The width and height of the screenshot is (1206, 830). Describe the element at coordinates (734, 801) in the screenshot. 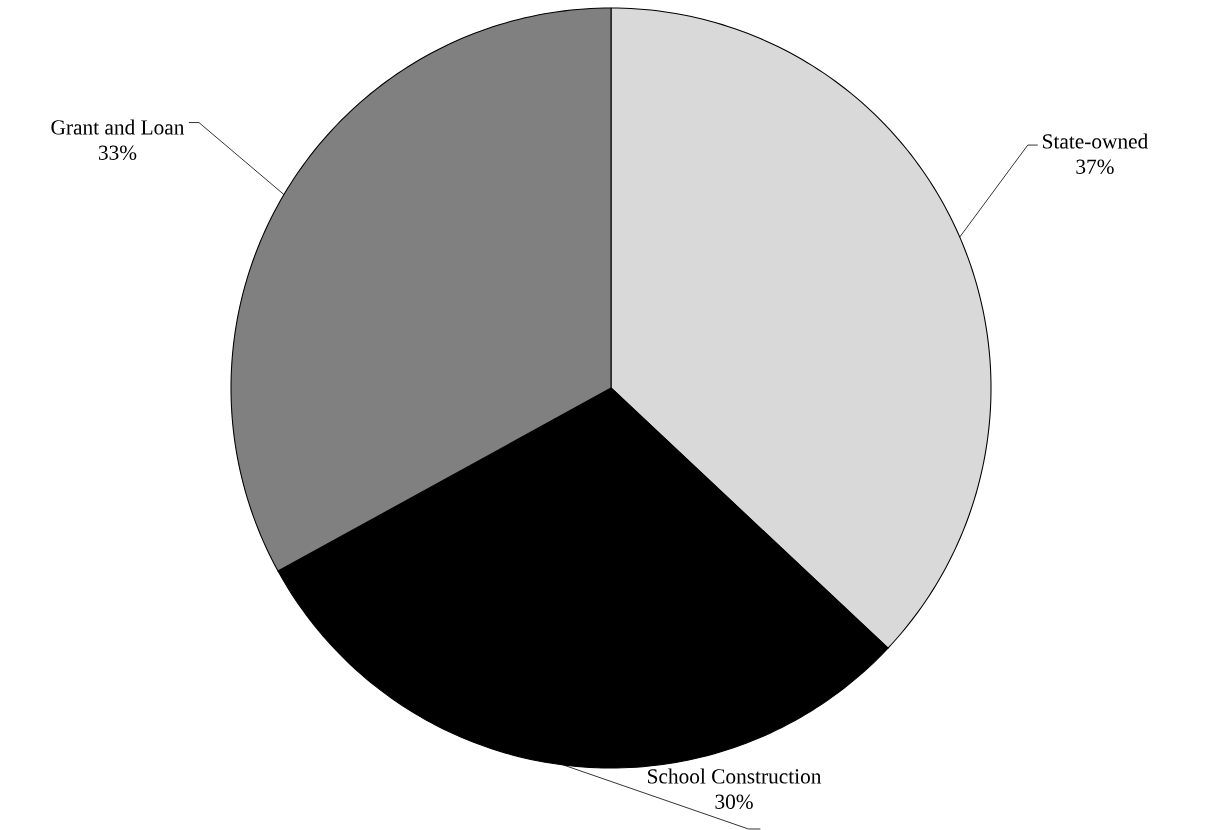

I see `data-label: 30%` at that location.